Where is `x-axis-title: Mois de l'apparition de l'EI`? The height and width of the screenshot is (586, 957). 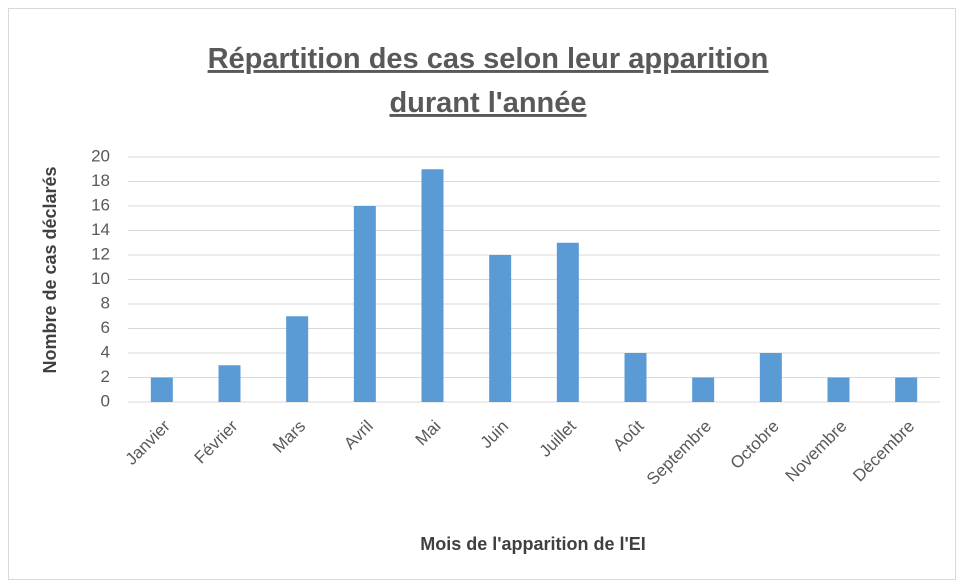
x-axis-title: Mois de l'apparition de l'EI is located at coordinates (533, 544).